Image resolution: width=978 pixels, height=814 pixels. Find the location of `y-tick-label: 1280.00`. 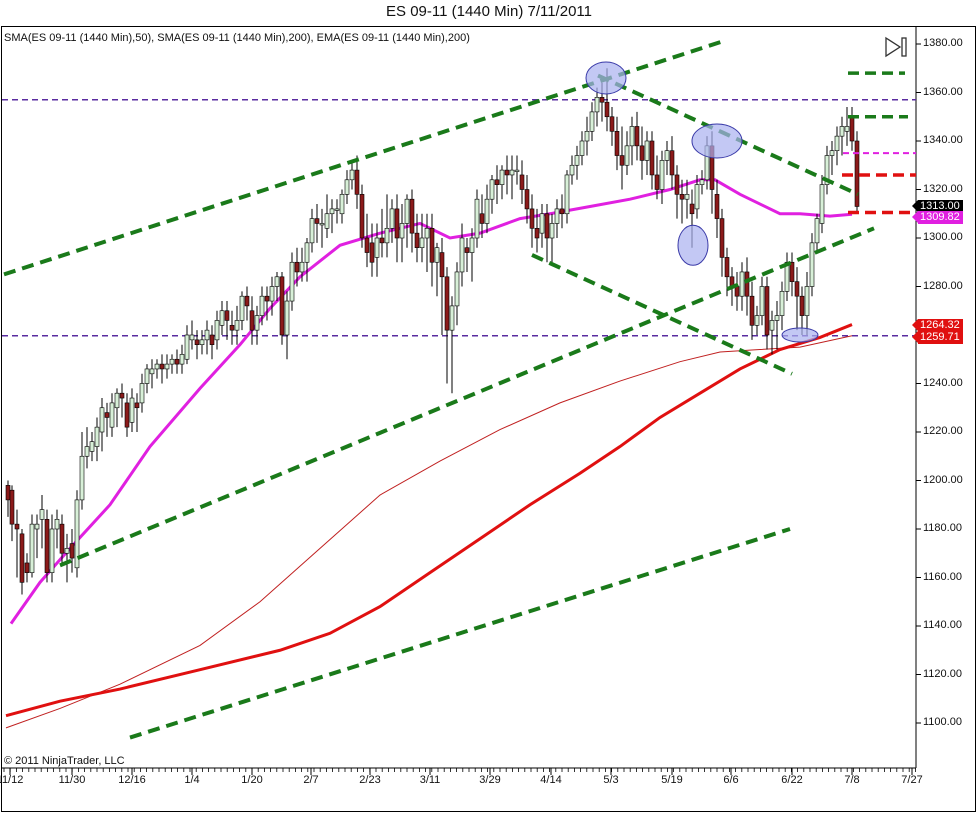

y-tick-label: 1280.00 is located at coordinates (943, 285).